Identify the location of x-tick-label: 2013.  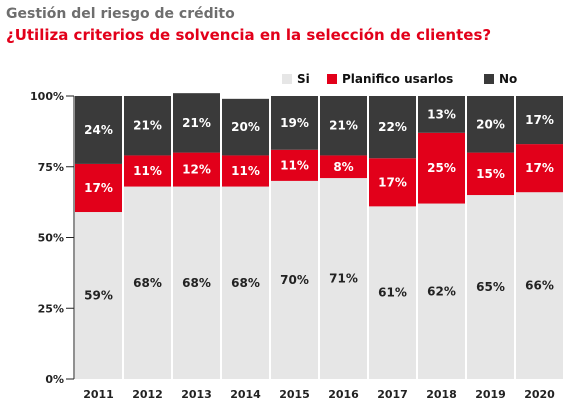
(196, 394).